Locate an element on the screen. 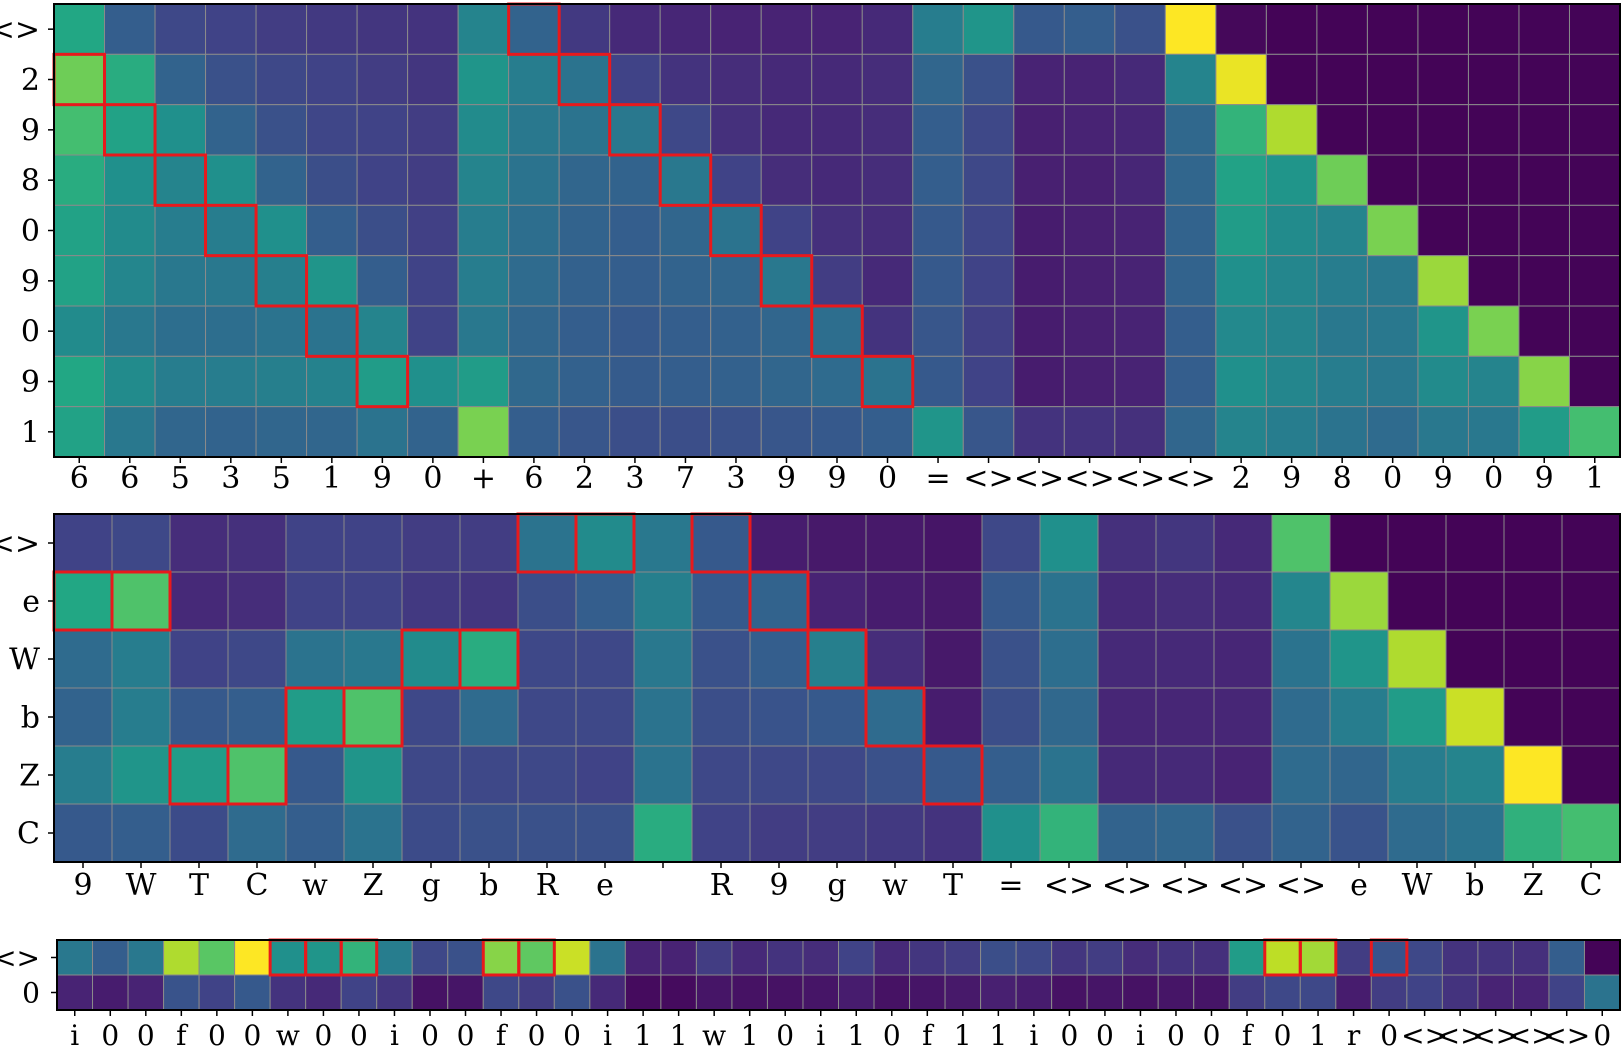 This screenshot has height=1052, width=1624. x-tick-label: i is located at coordinates (607, 1035).